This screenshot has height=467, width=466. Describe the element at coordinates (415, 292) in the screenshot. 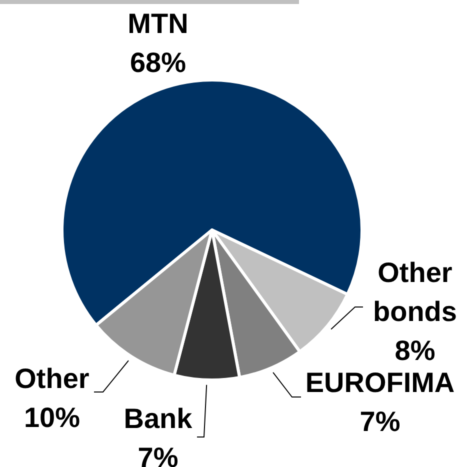

I see `slice-label: Other bonds` at that location.